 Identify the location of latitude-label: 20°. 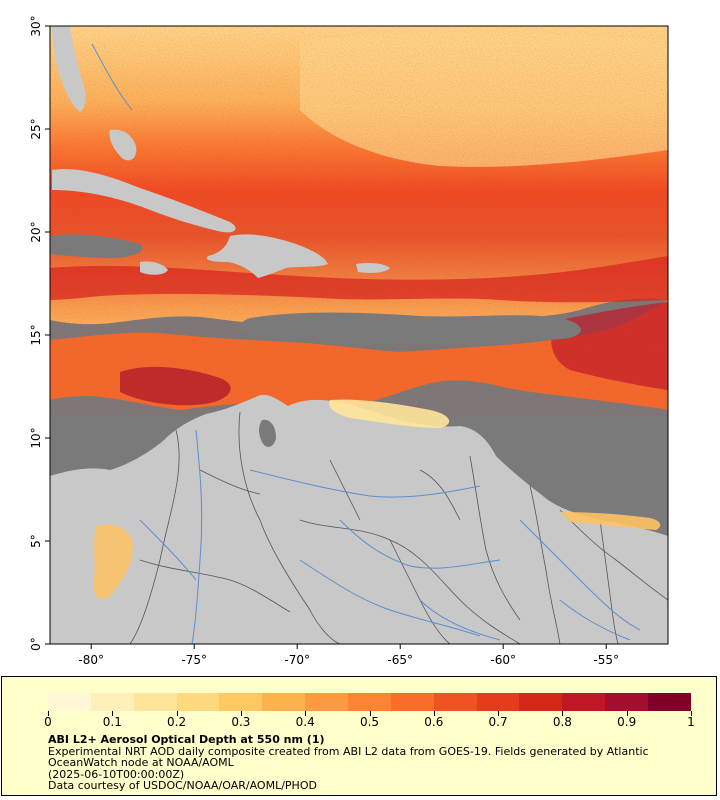
(36, 231).